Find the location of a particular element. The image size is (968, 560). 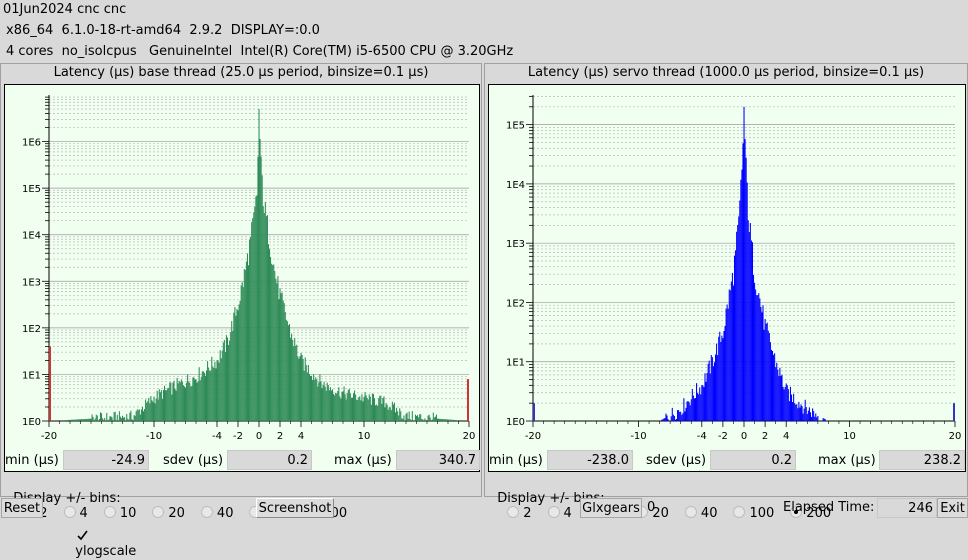

servo-bins-option-200: 200 is located at coordinates (810, 513).